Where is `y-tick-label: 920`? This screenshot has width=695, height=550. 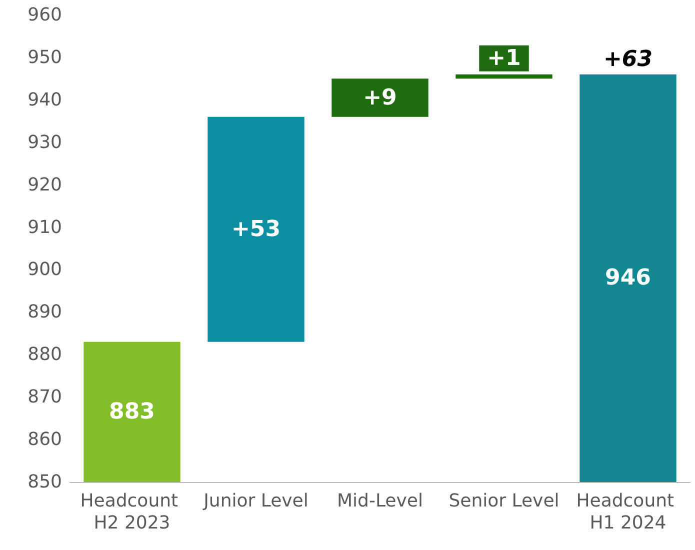 y-tick-label: 920 is located at coordinates (45, 185).